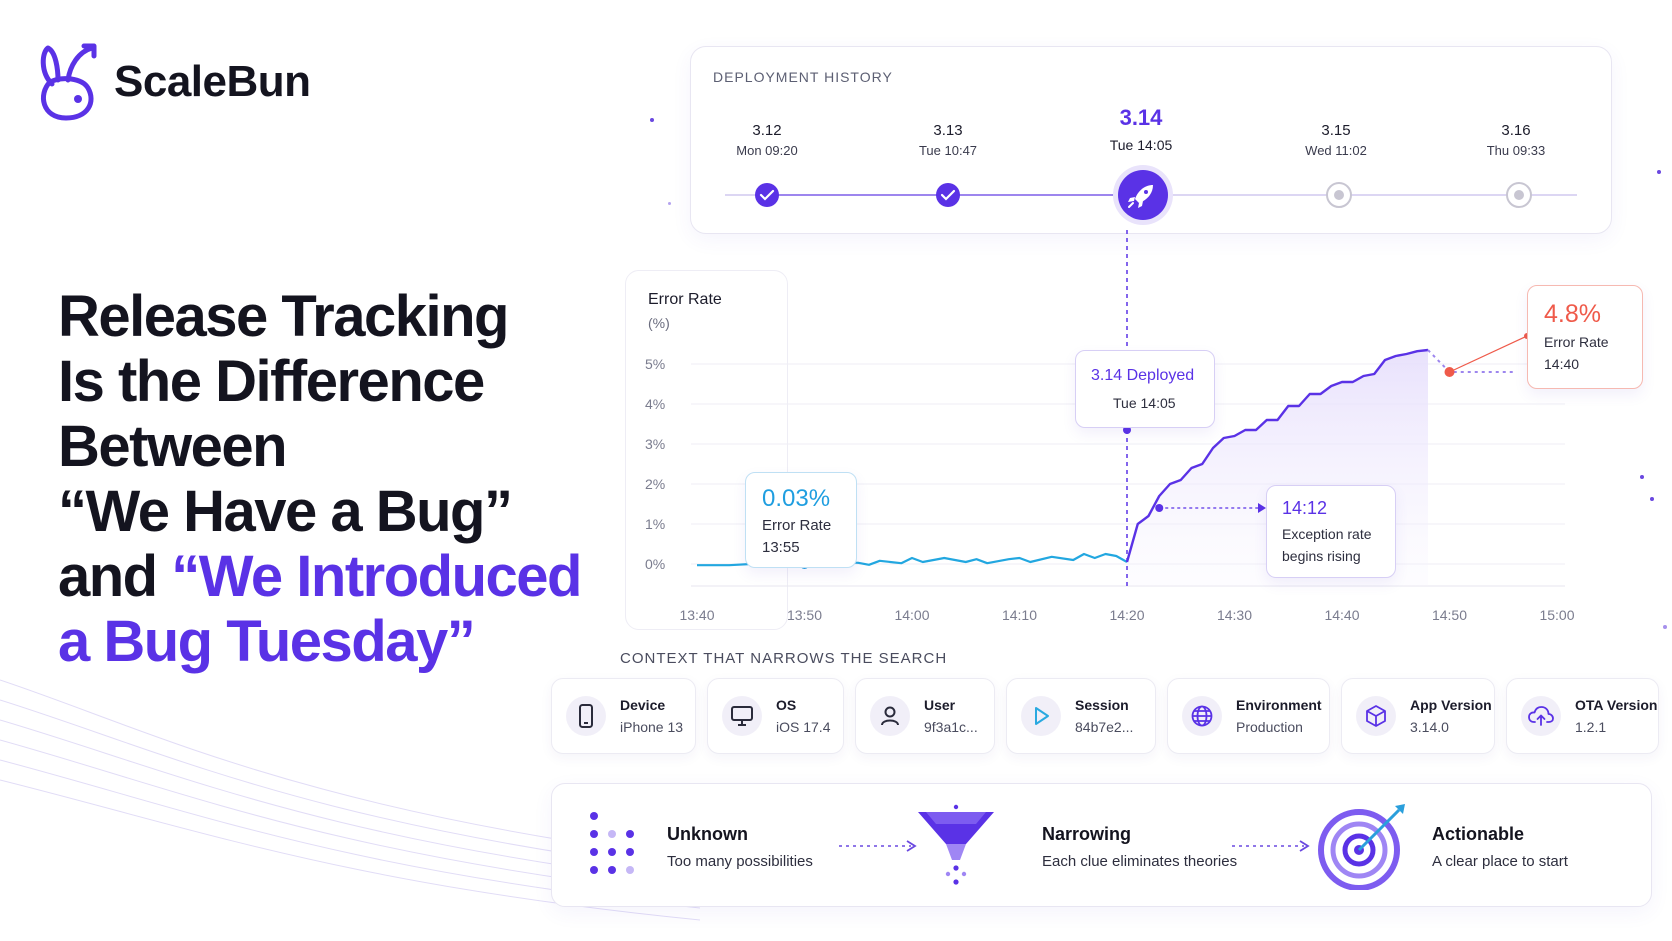  I want to click on callout-title: 3.14 Deployed, so click(1143, 375).